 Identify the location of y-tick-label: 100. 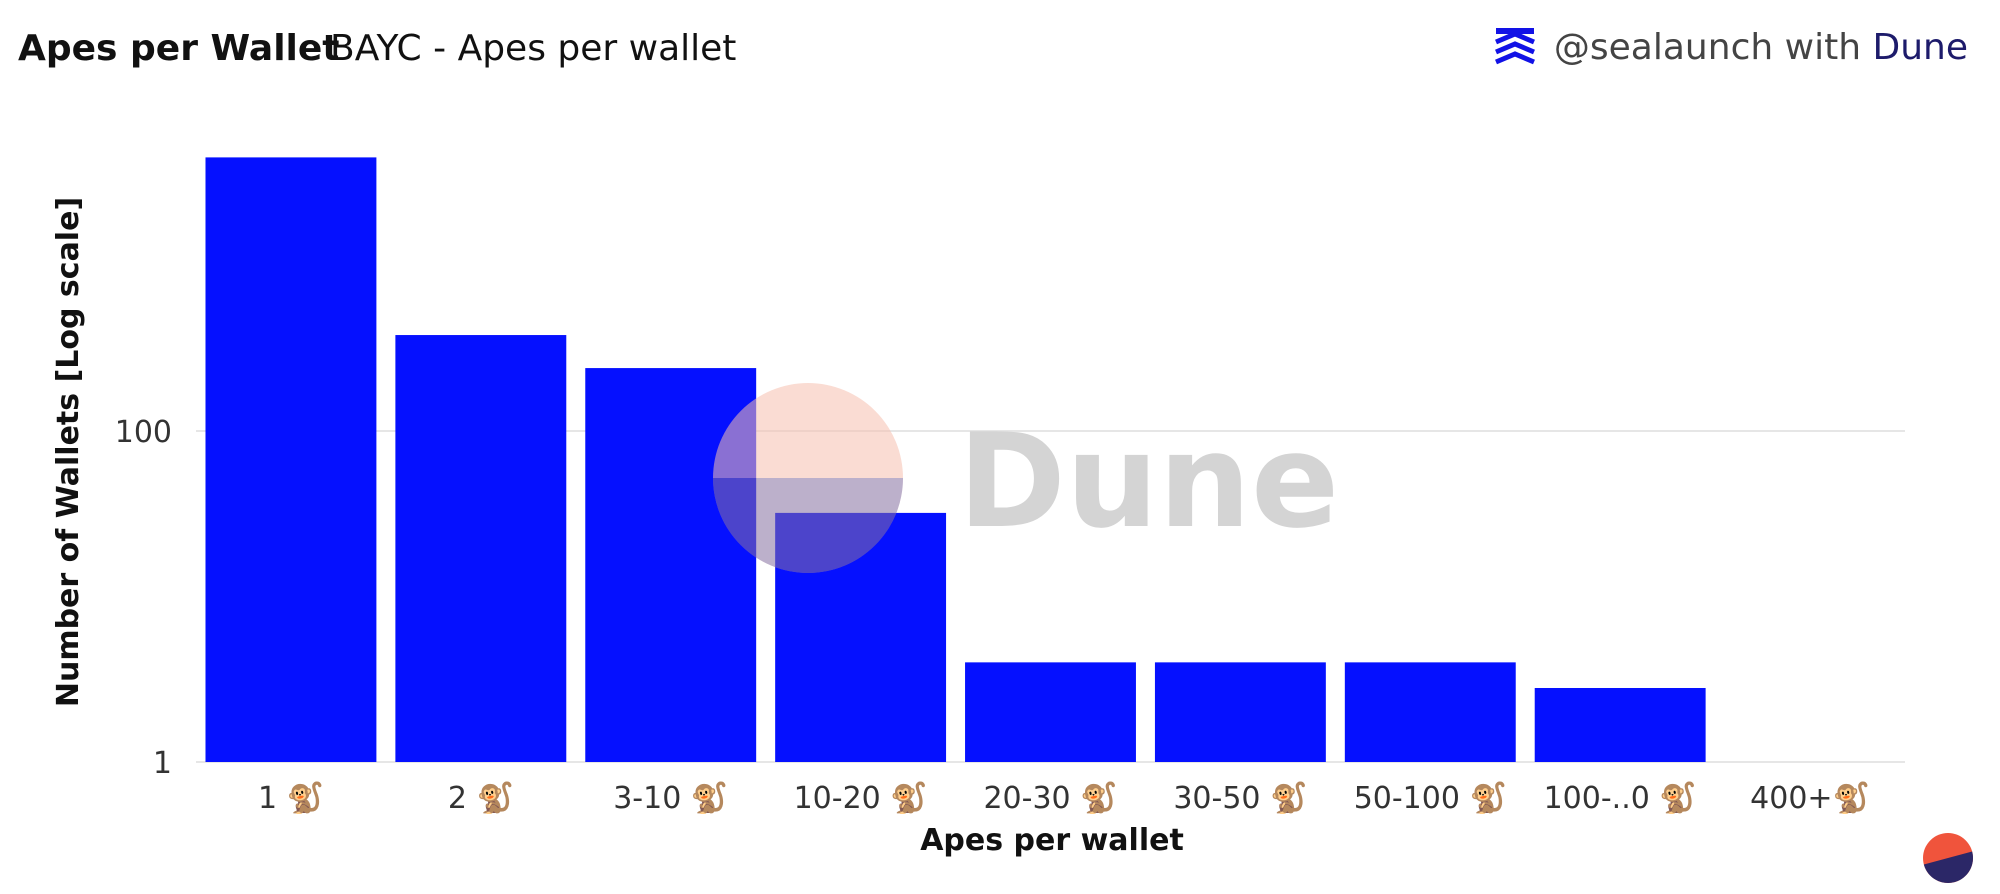
(143, 432).